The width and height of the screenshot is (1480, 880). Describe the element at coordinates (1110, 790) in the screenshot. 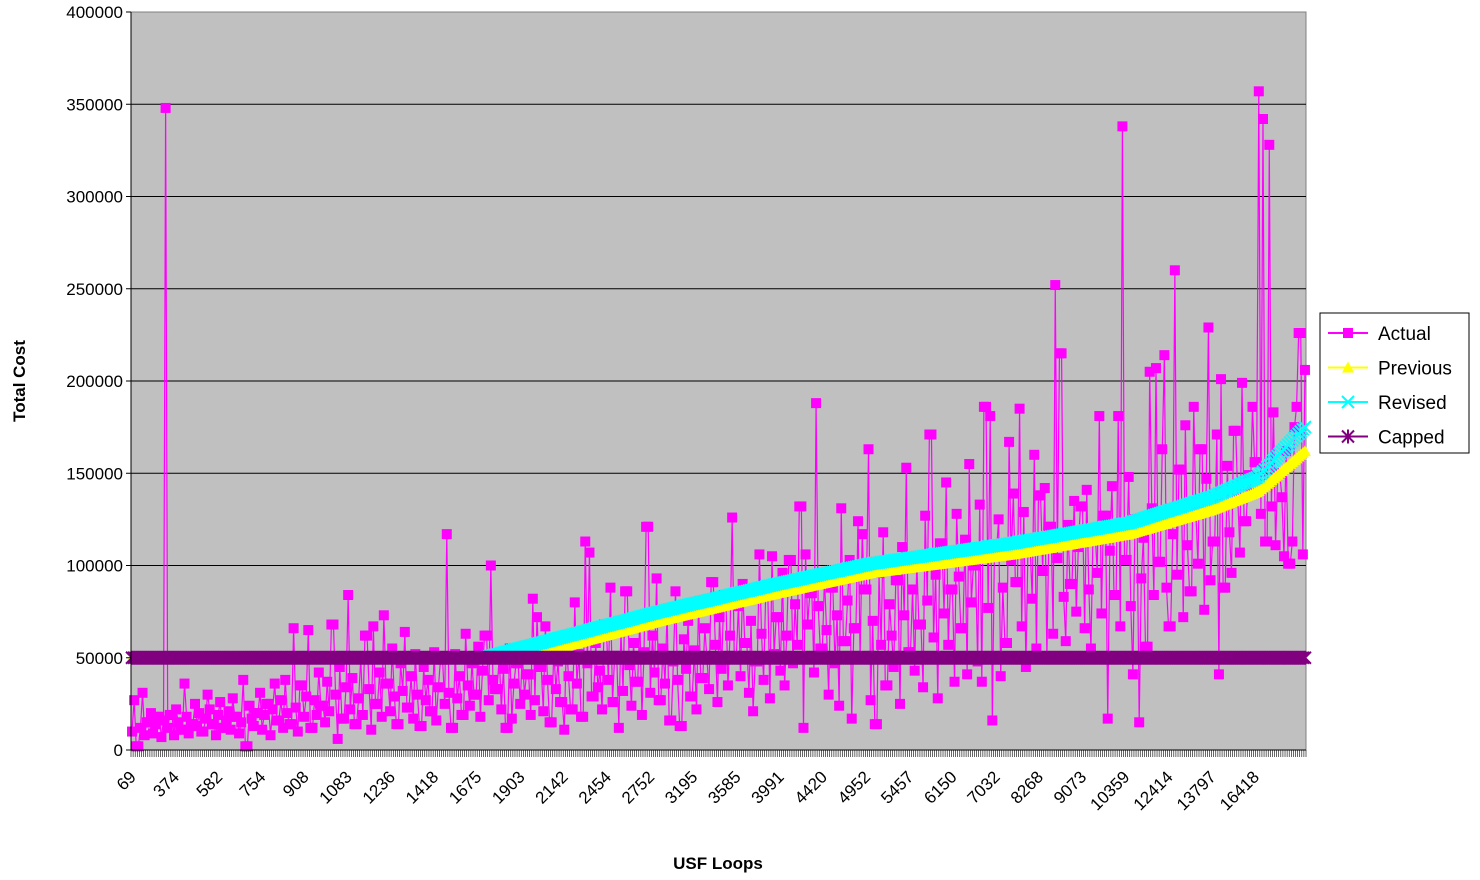

I see `x-tick-label: 10359` at that location.